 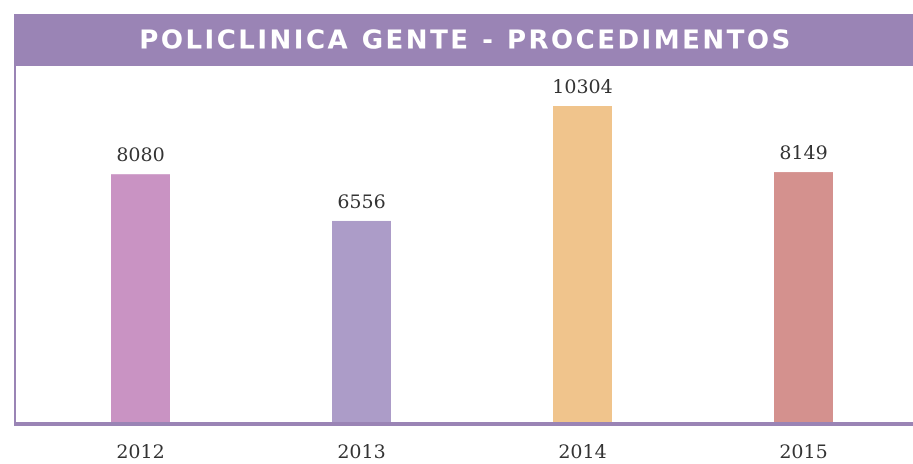 I want to click on value-label: 6556, so click(x=361, y=202).